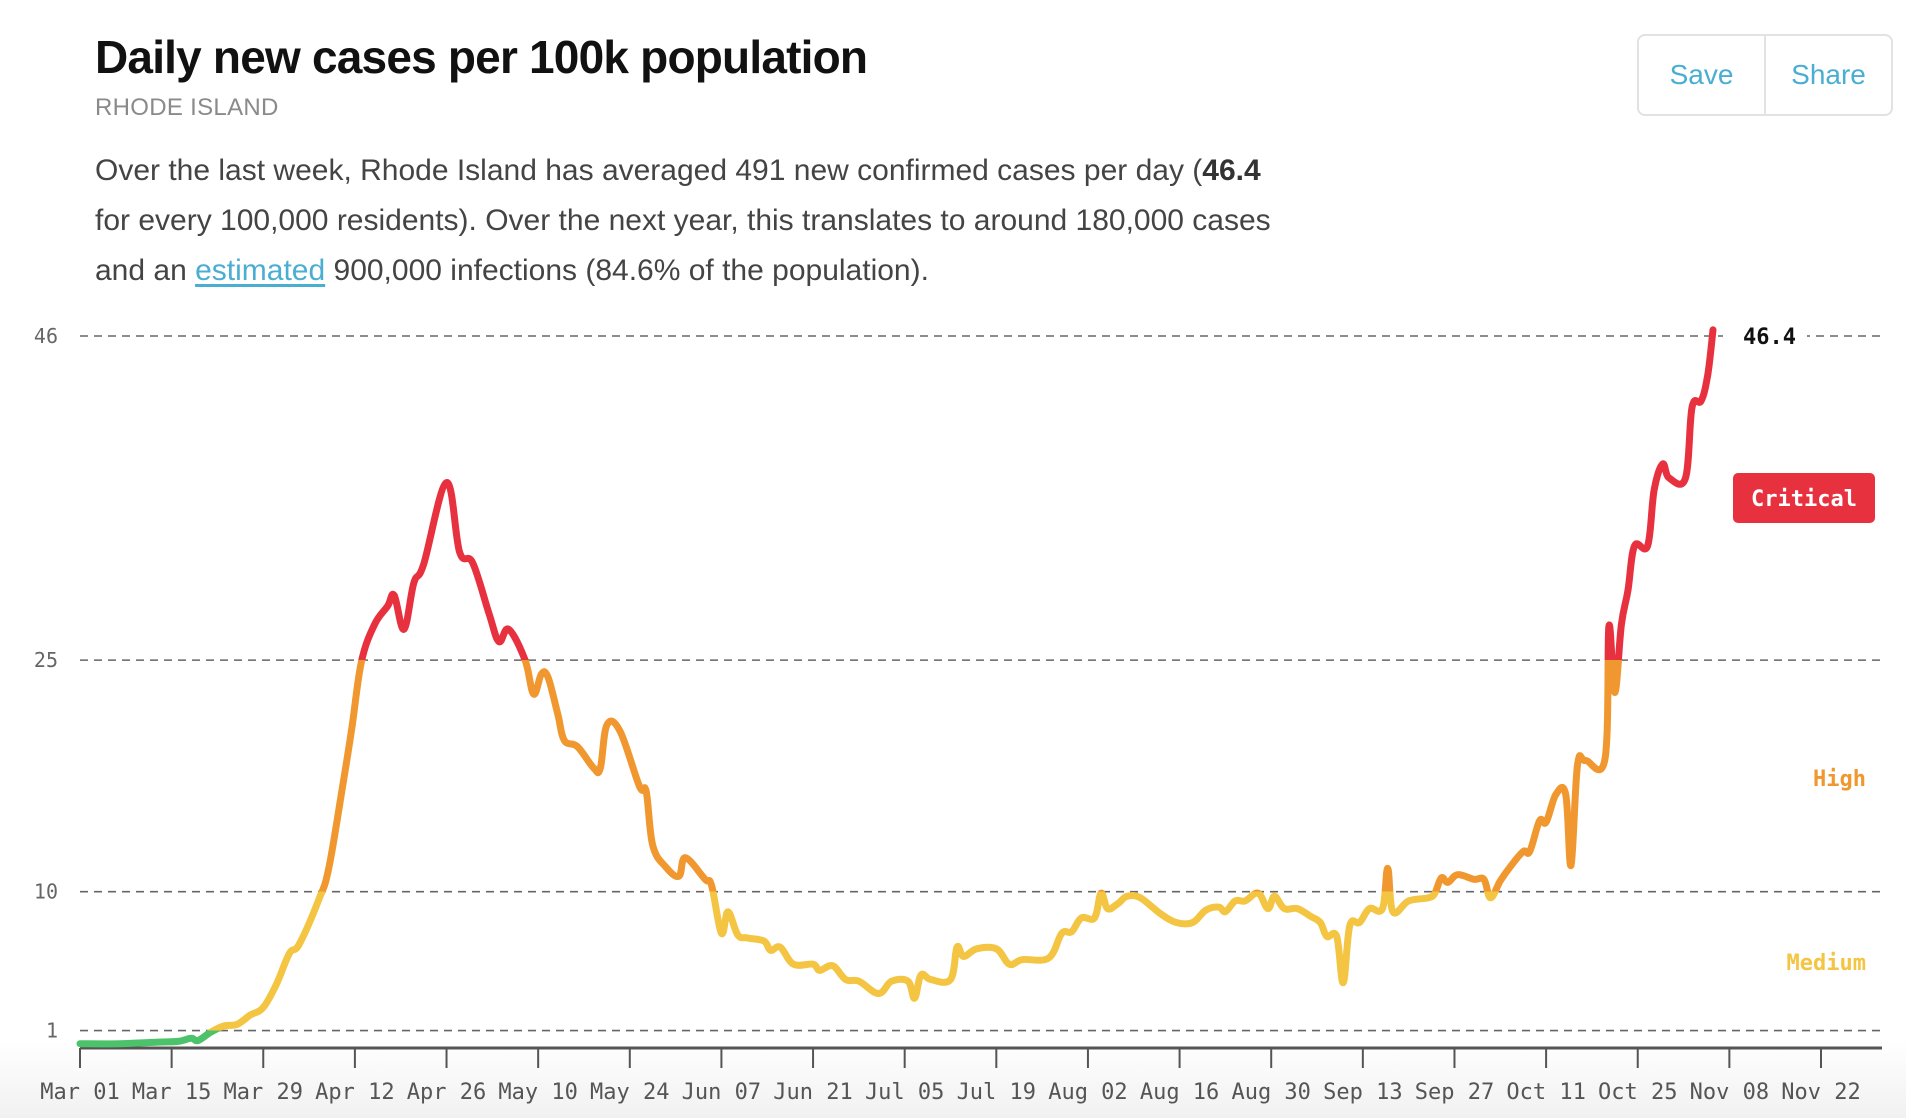  I want to click on x-tick-label: Sep 13, so click(1362, 1092).